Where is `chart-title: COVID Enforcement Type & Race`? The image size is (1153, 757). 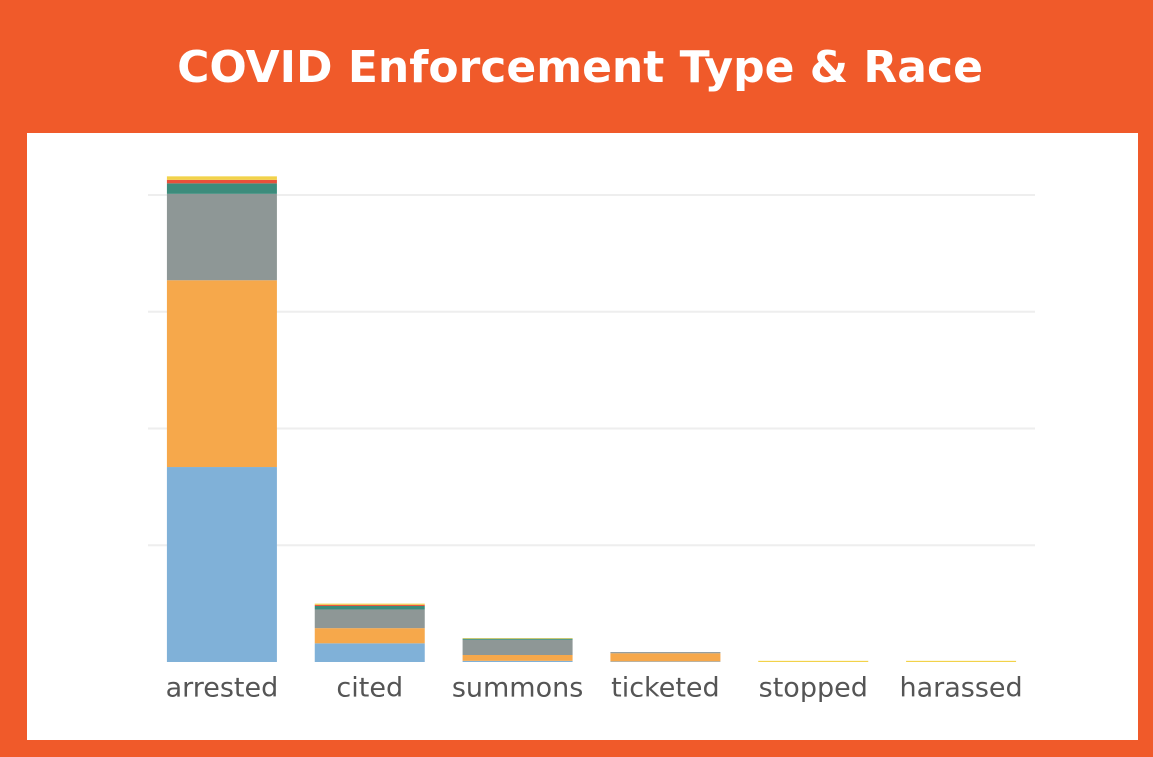
chart-title: COVID Enforcement Type & Race is located at coordinates (580, 67).